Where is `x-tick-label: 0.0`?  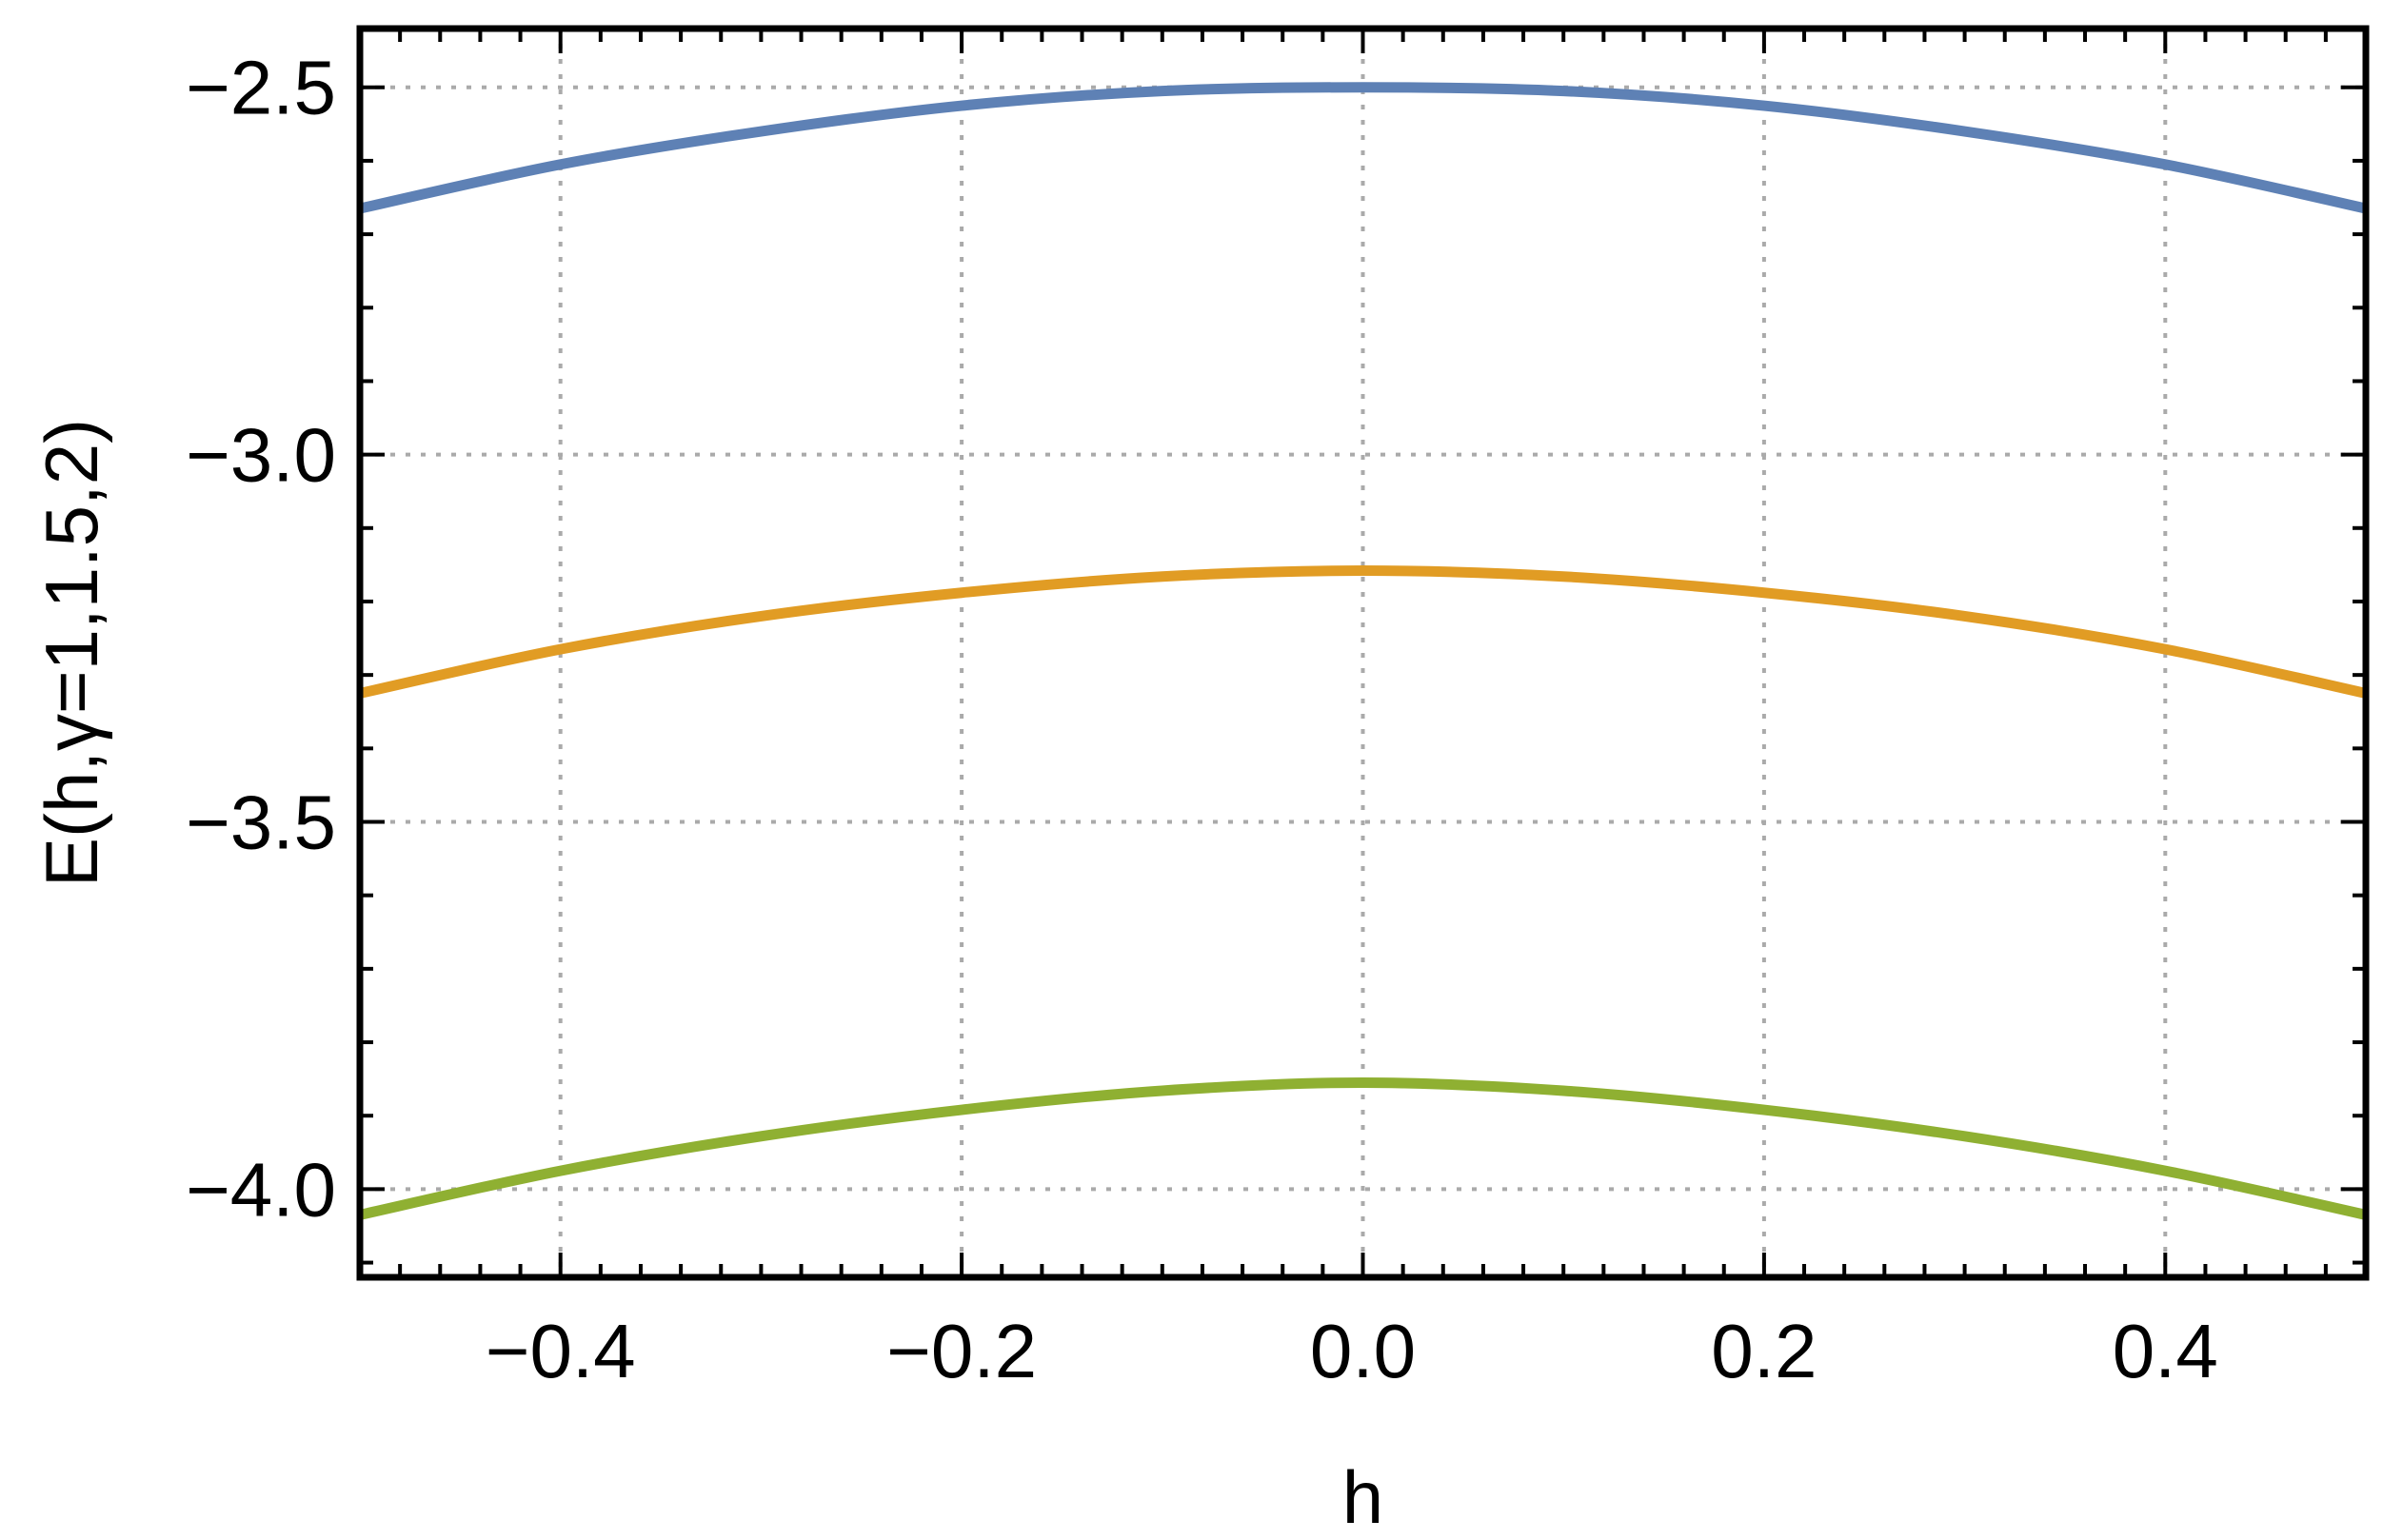 x-tick-label: 0.0 is located at coordinates (1363, 1351).